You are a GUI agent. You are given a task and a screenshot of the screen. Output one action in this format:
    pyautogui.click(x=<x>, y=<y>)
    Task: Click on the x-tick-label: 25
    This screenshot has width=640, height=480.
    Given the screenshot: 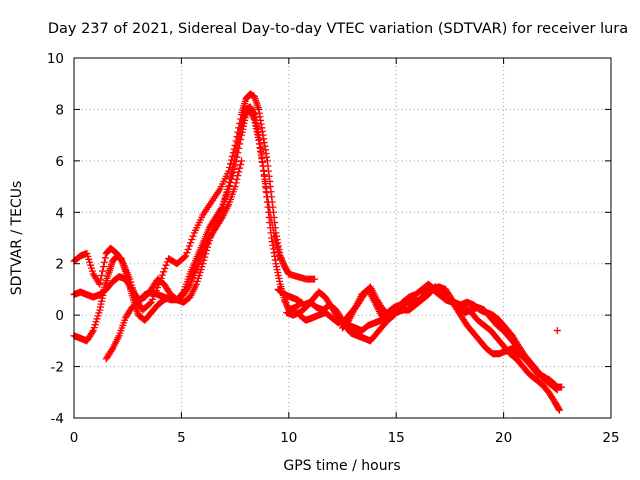 What is the action you would take?
    pyautogui.click(x=610, y=438)
    